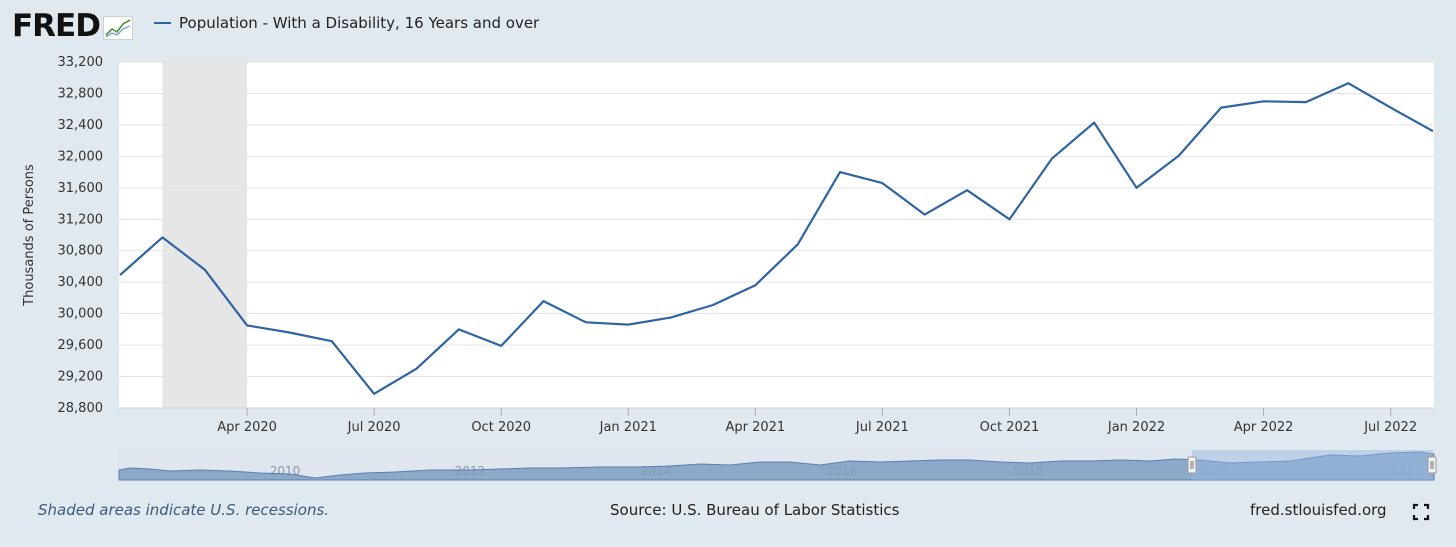  What do you see at coordinates (1421, 512) in the screenshot?
I see `fullscreen-icon` at bounding box center [1421, 512].